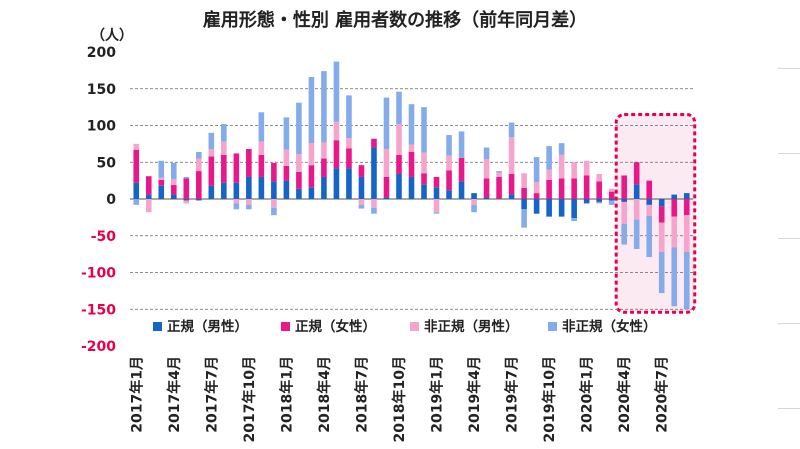 This screenshot has height=449, width=800. I want to click on y-tick-label: 100, so click(101, 127).